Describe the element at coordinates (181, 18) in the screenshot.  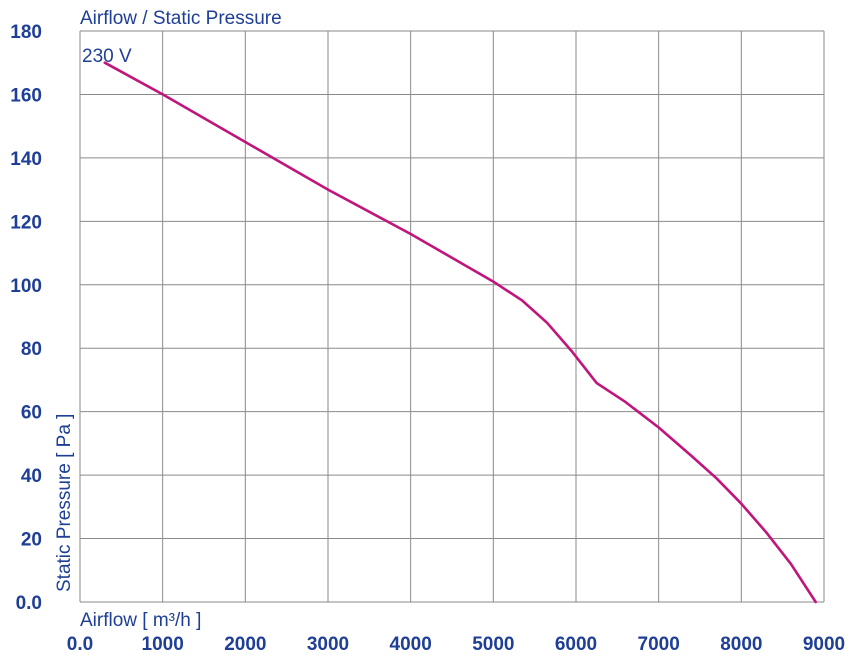
I see `chart-title: Airflow / Static Pressure` at that location.